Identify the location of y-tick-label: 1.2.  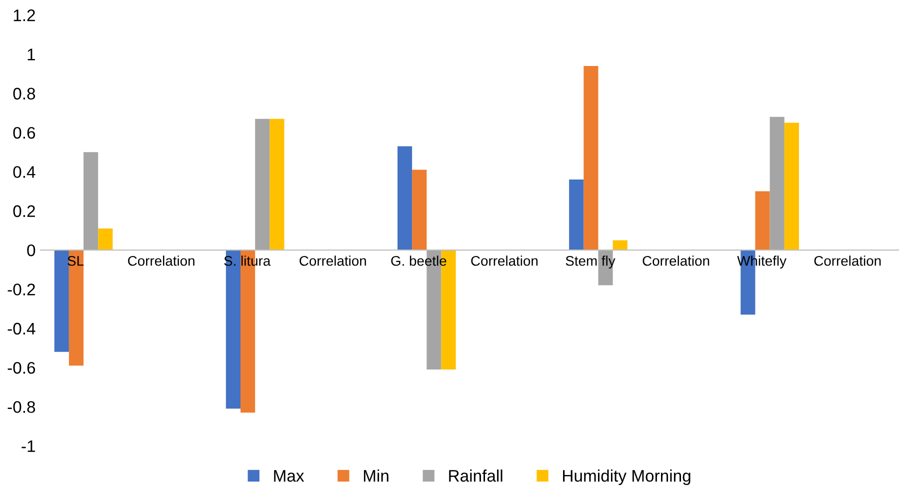
(24, 15).